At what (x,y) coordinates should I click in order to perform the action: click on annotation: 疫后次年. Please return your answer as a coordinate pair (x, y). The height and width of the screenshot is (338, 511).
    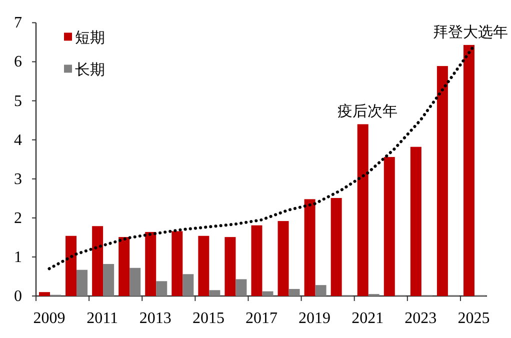
    Looking at the image, I should click on (368, 111).